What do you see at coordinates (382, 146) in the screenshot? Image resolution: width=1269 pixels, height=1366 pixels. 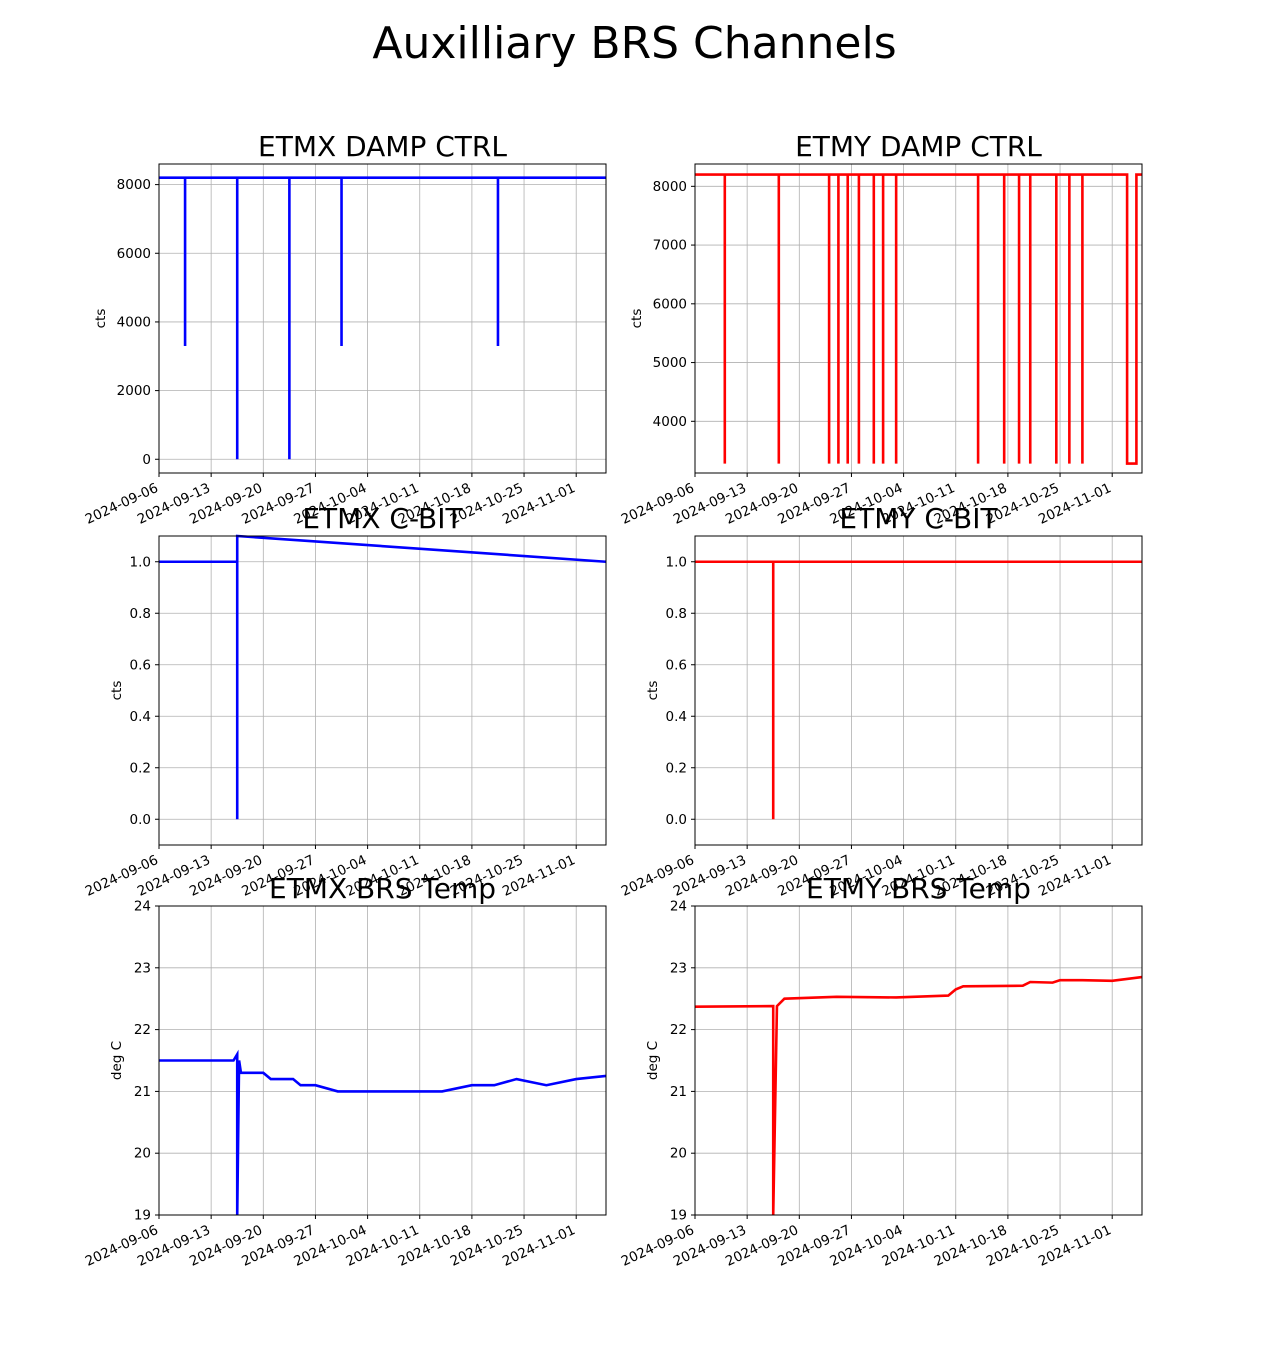 I see `panel-title: ETMX DAMP CTRL` at bounding box center [382, 146].